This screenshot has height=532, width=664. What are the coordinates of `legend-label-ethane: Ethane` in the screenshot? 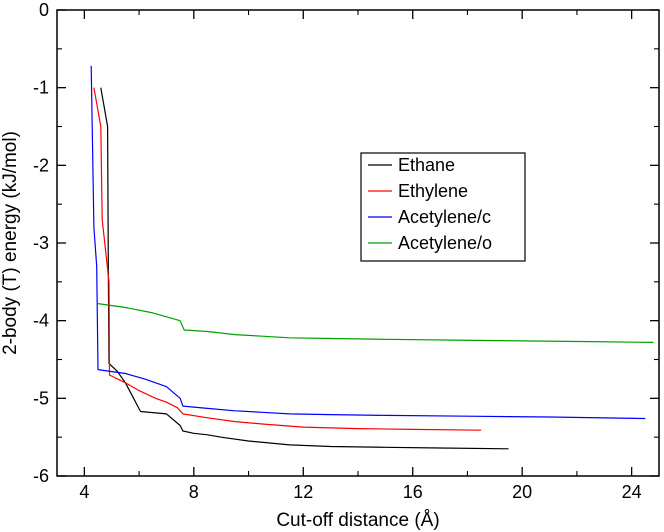 It's located at (426, 165).